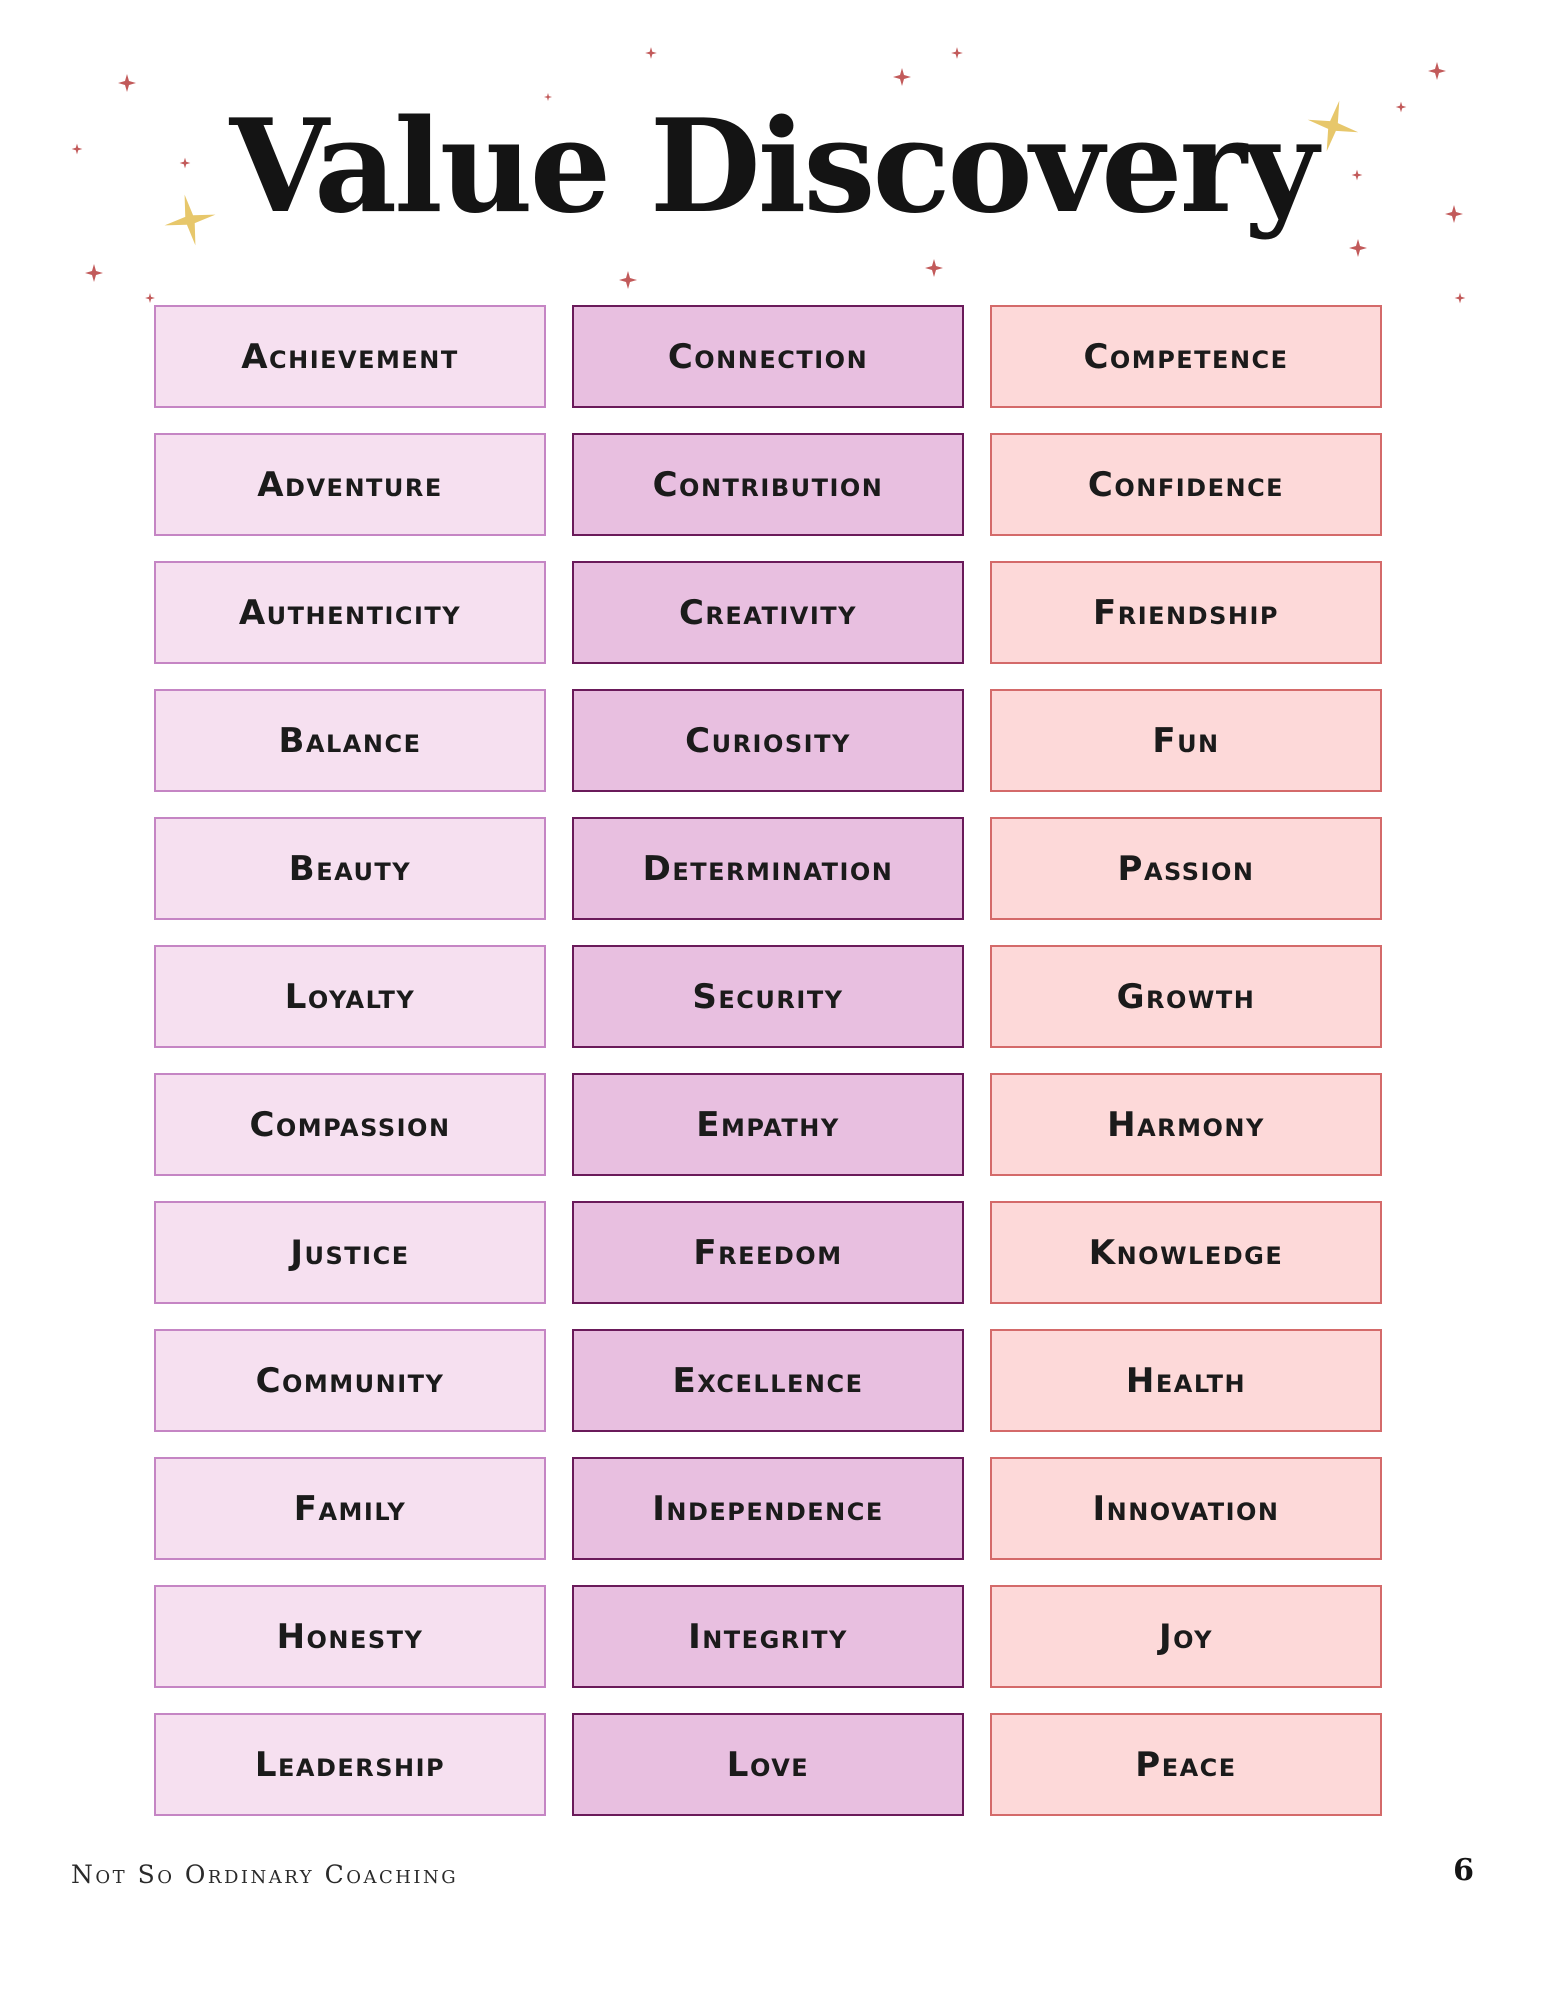 Image resolution: width=1545 pixels, height=2000 pixels. I want to click on value-label: Security, so click(768, 996).